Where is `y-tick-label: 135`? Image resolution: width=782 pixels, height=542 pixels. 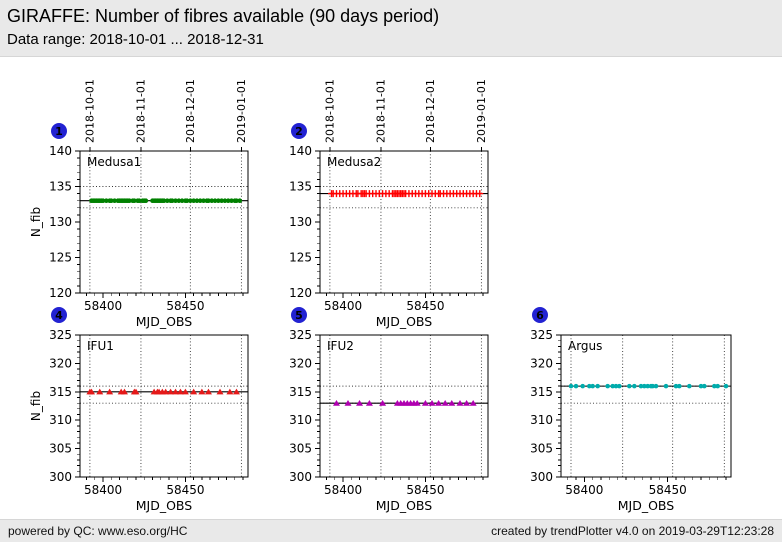 y-tick-label: 135 is located at coordinates (300, 187).